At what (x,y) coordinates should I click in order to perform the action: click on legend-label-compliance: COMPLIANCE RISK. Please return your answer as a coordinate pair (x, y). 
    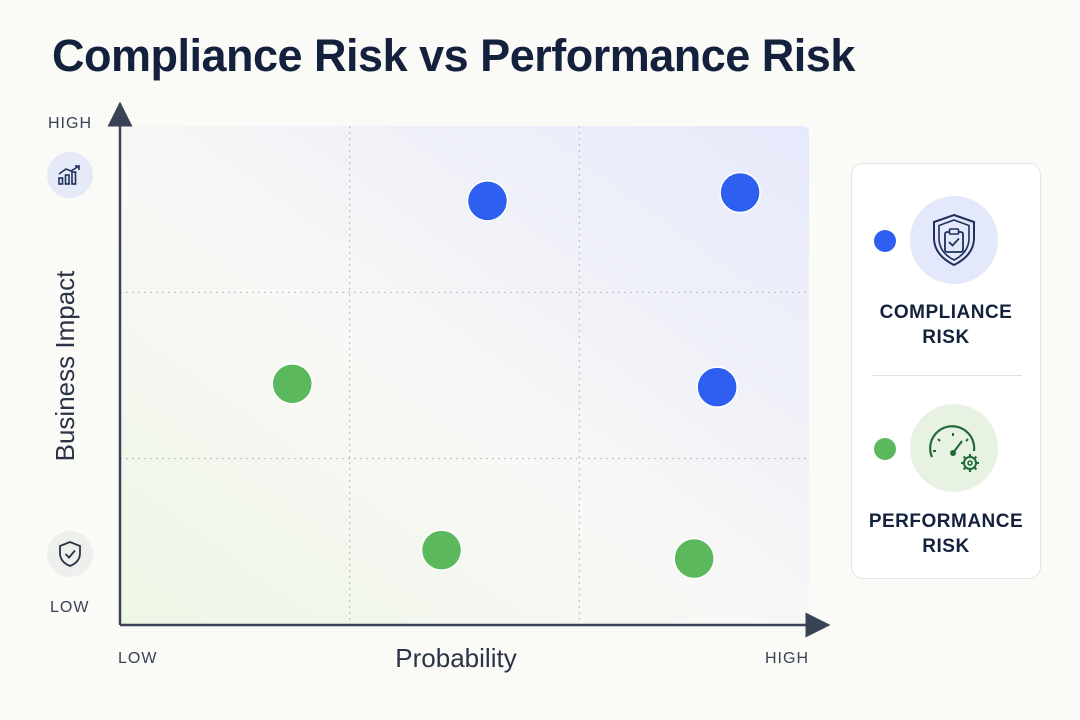
    Looking at the image, I should click on (946, 325).